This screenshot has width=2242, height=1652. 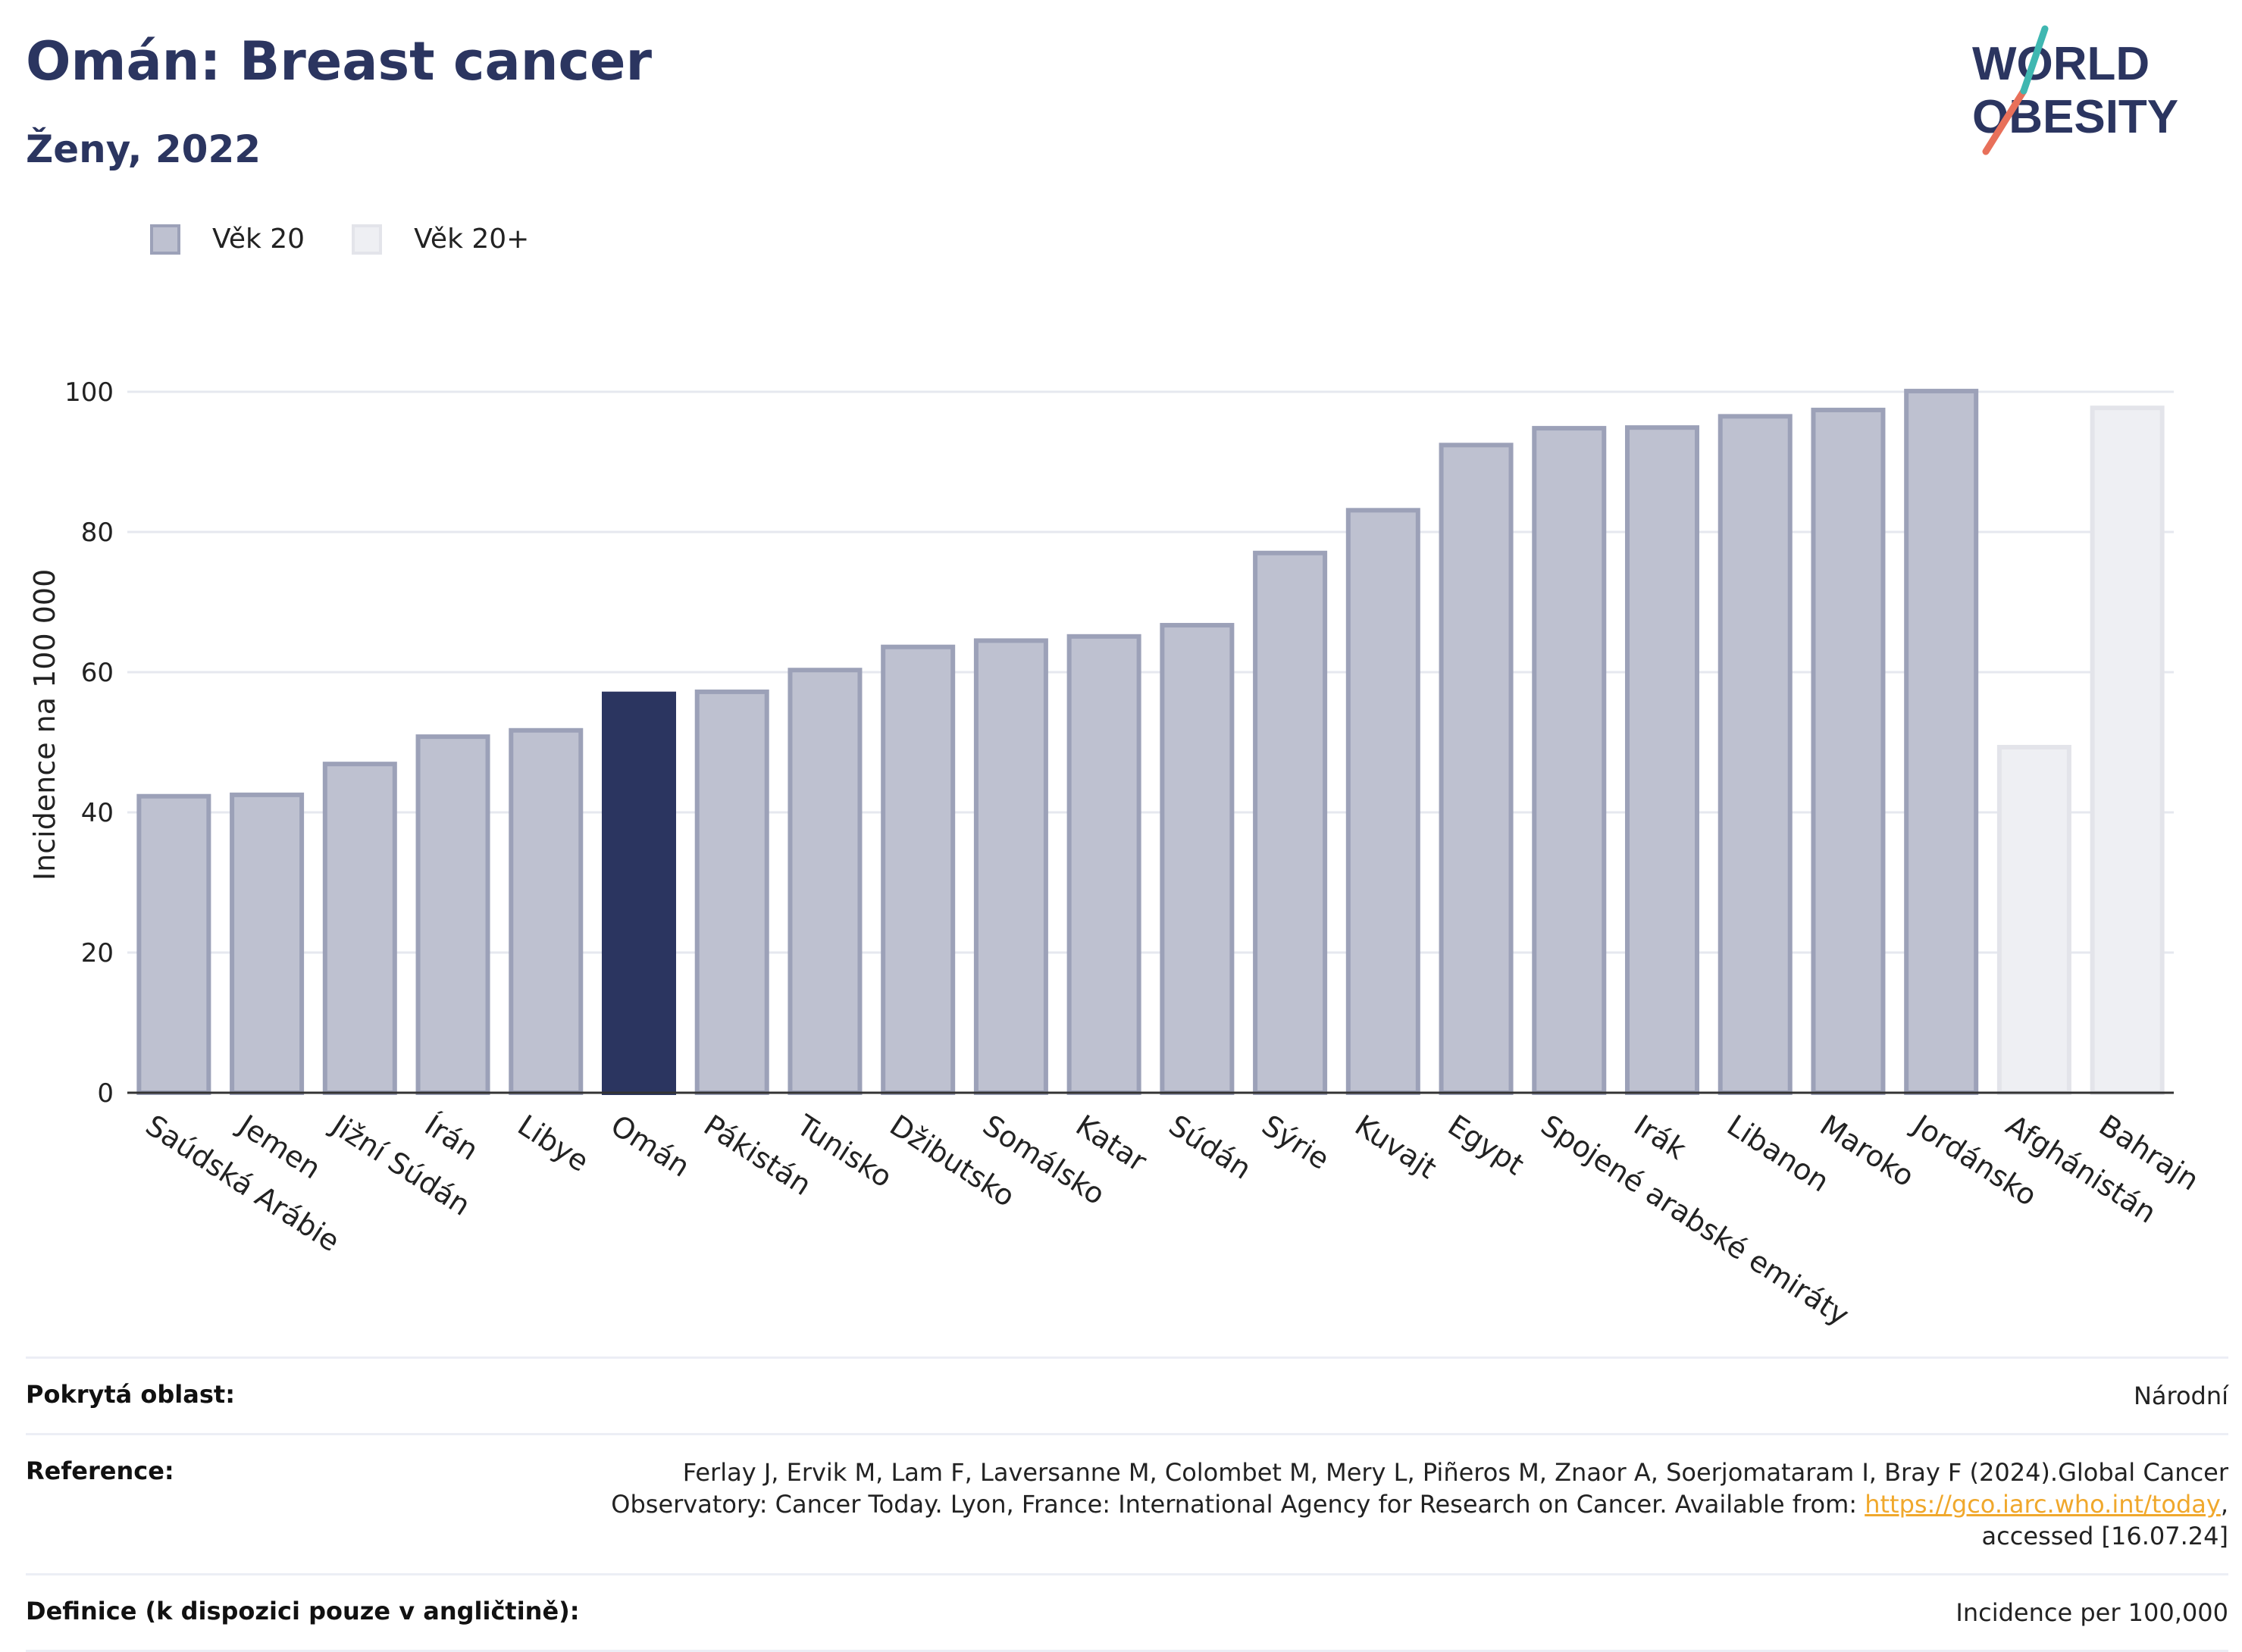 What do you see at coordinates (1382, 802) in the screenshot?
I see `bar-kuvajt` at bounding box center [1382, 802].